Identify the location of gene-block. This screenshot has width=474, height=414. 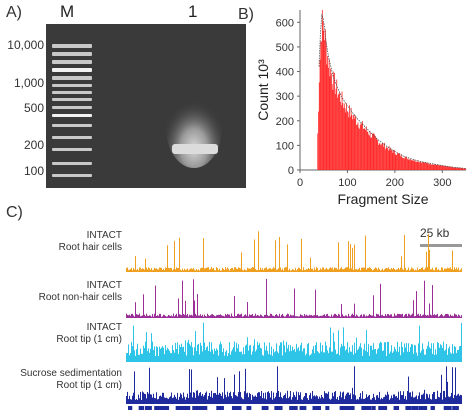
(166, 408).